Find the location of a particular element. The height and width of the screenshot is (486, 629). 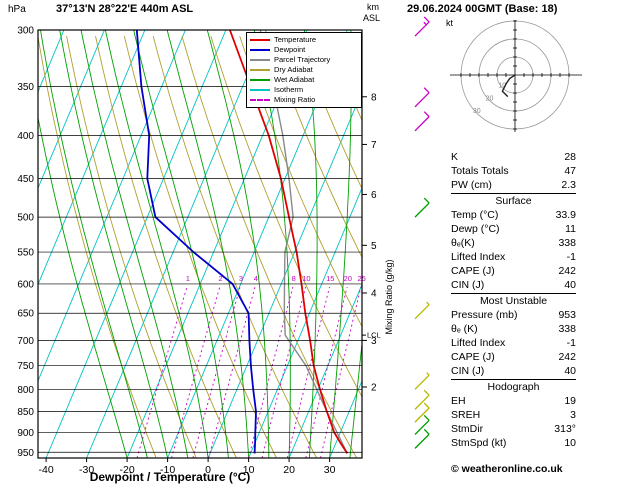

legend-label: Isotherm is located at coordinates (289, 89).